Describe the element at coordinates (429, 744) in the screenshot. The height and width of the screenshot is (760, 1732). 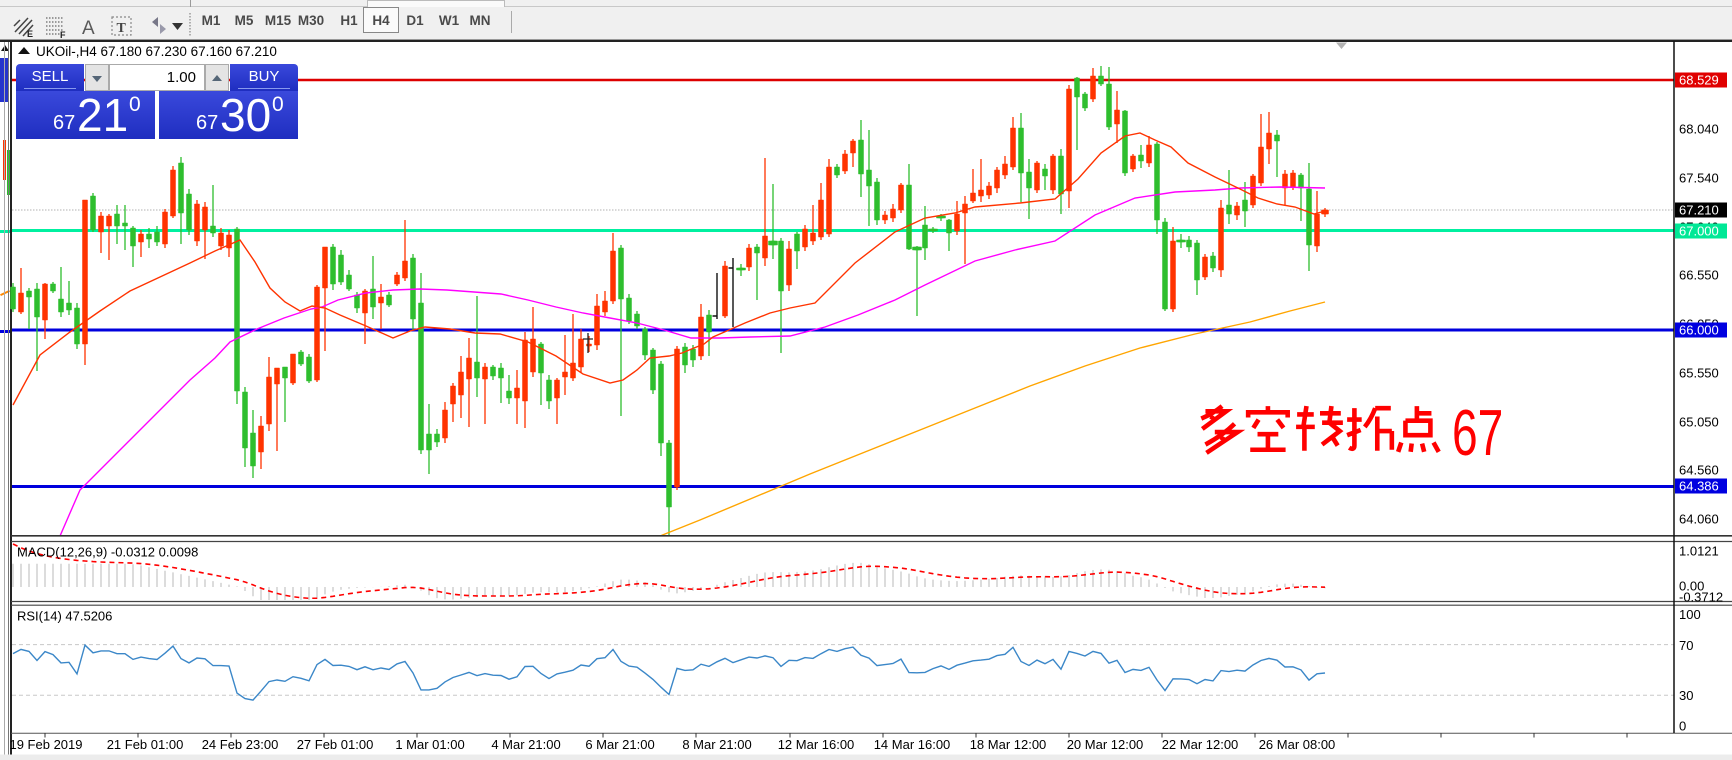
I see `svg-text: 1 Mar 01:00` at that location.